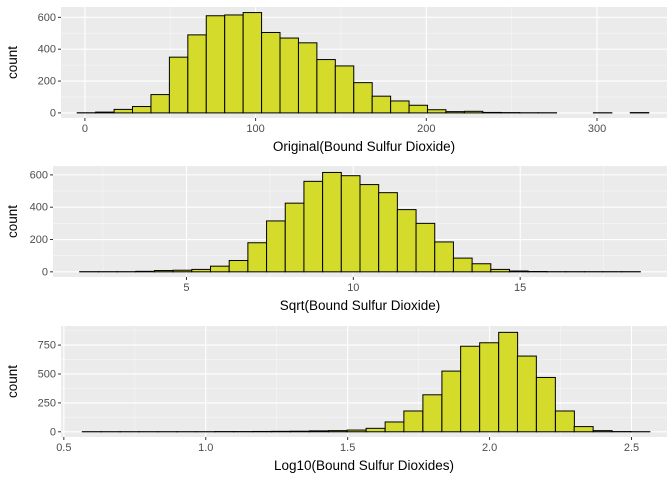 This screenshot has width=672, height=480. Describe the element at coordinates (360, 305) in the screenshot. I see `x-axis-title: Sqrt(Bound Sulfur Dioxide)` at that location.